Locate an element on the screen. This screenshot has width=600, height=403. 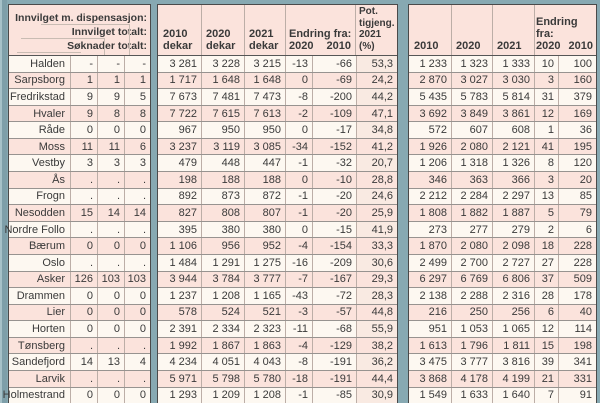
pot-tilgjengelig-value: 44,4 is located at coordinates (376, 378).